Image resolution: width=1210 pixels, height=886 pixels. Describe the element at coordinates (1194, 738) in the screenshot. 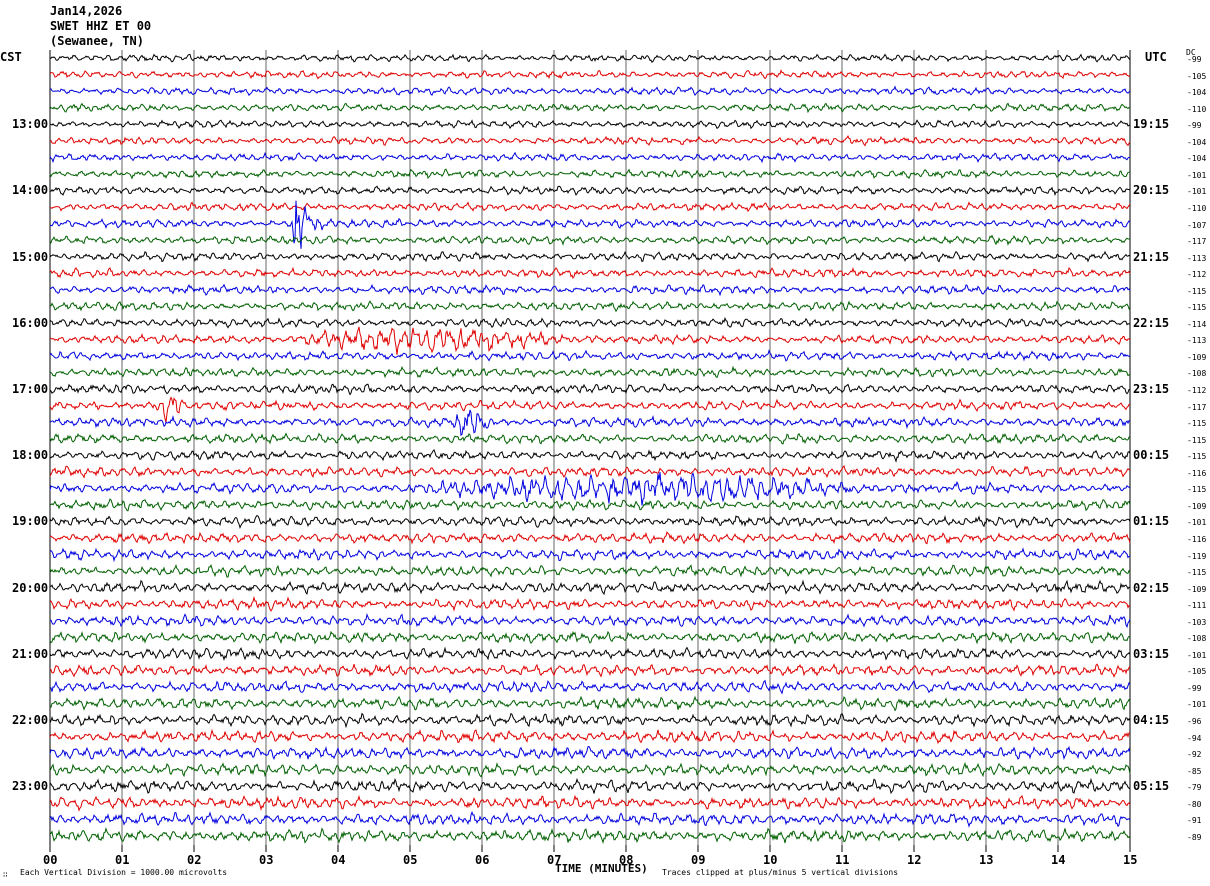

I see `dc-offset-label: -94` at that location.